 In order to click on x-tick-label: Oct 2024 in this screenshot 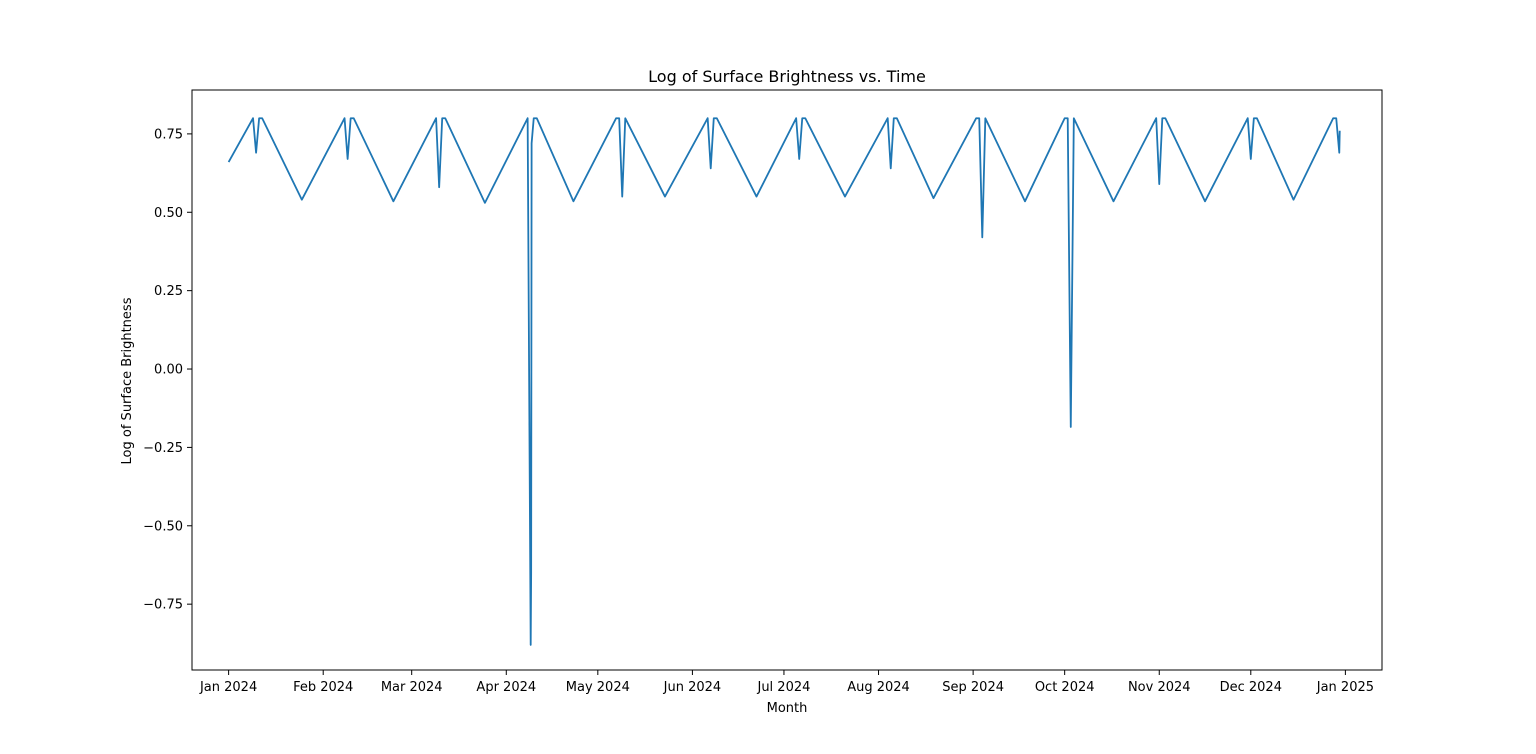, I will do `click(1065, 687)`.